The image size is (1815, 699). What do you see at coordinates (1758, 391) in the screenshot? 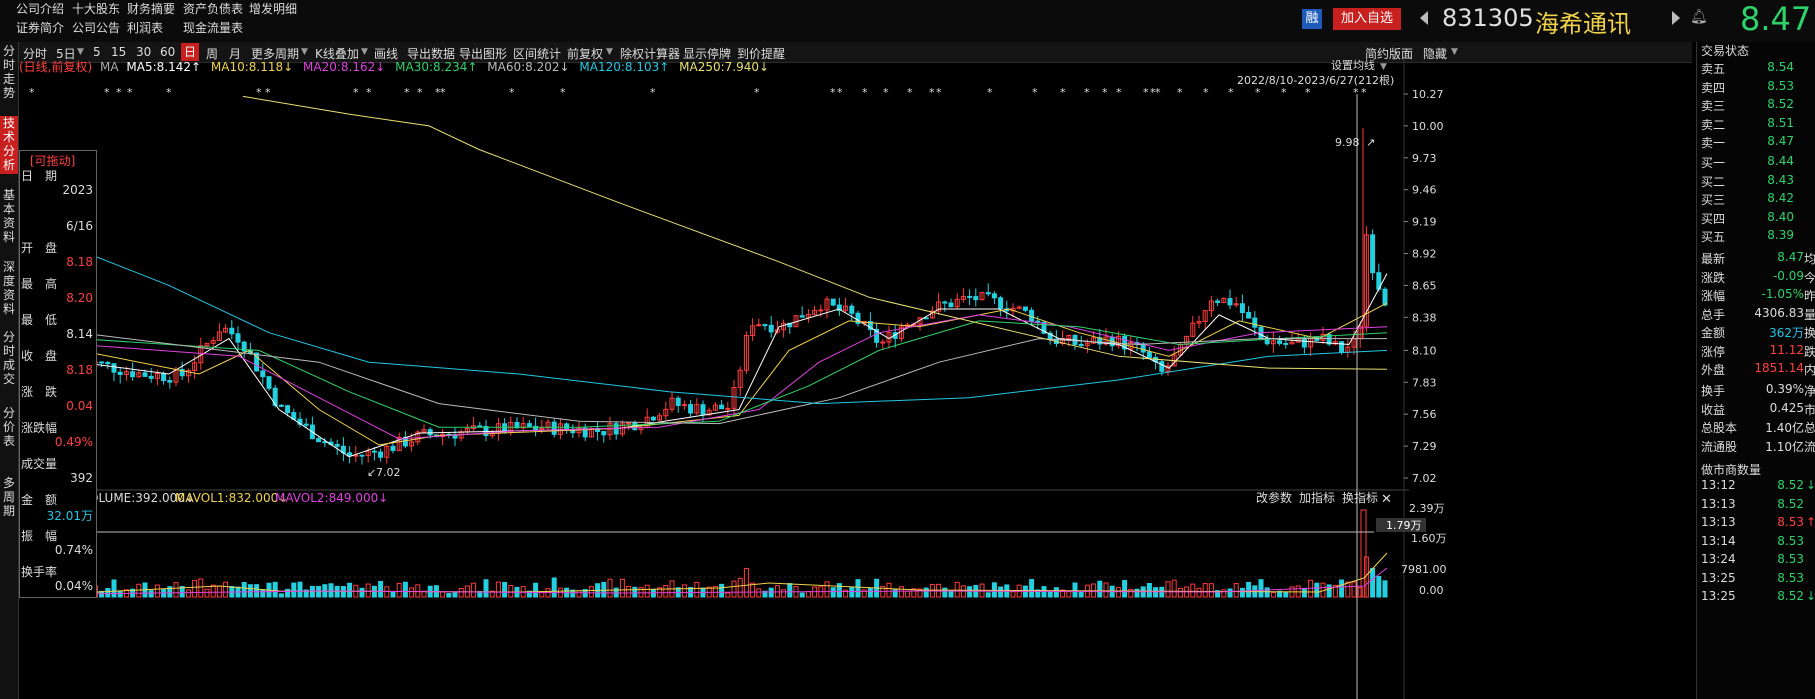
I see `stat2-row: 换手 0.39% 净` at bounding box center [1758, 391].